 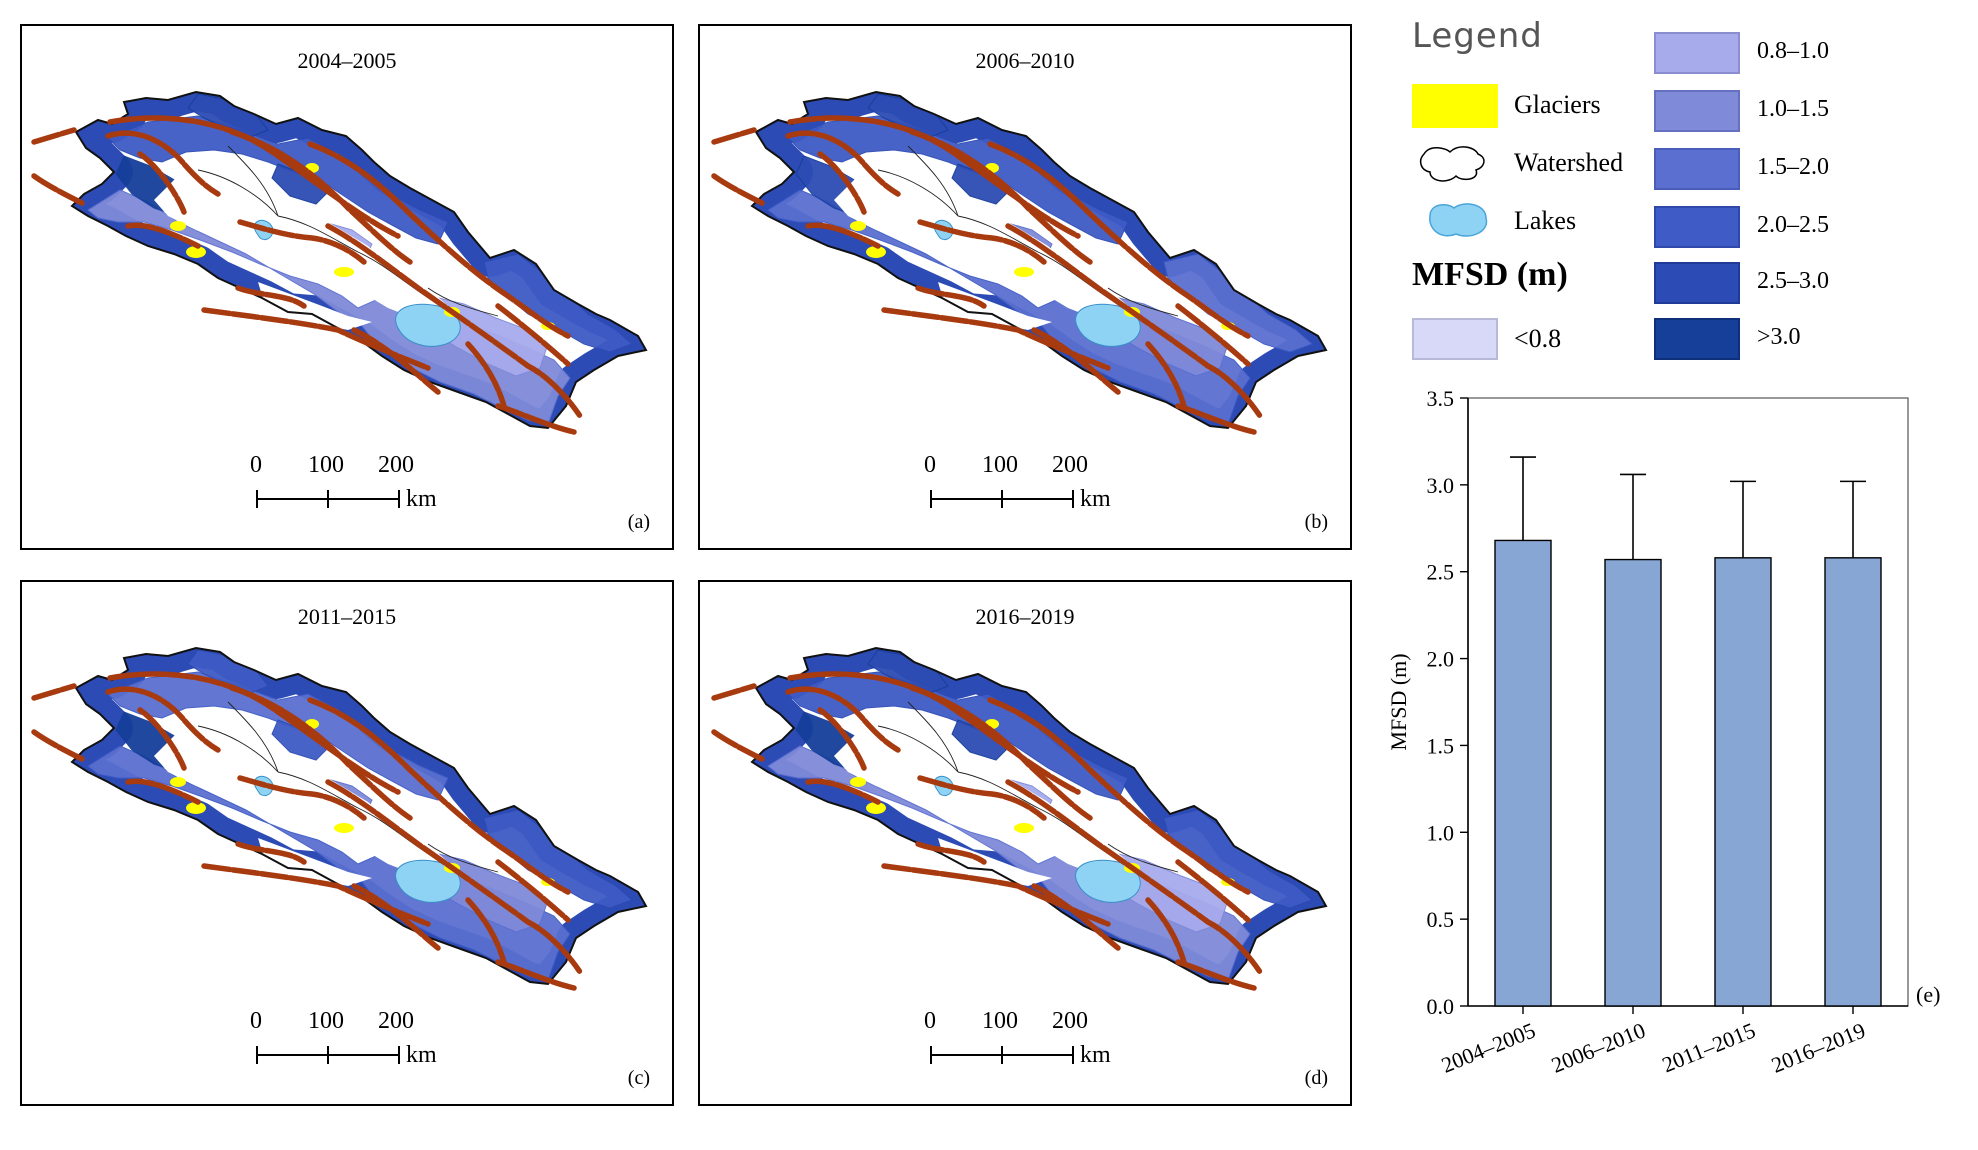 What do you see at coordinates (1025, 616) in the screenshot?
I see `map-title: 2016–2019` at bounding box center [1025, 616].